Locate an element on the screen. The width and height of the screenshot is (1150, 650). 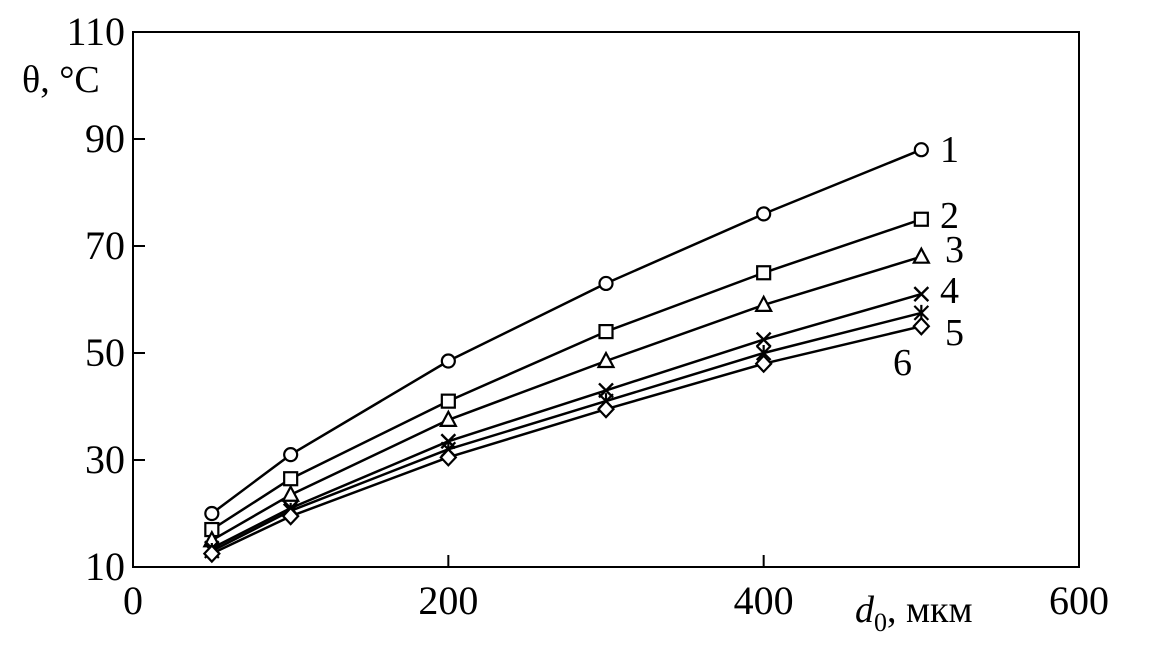
y-tick-label: 30 is located at coordinates (105, 459).